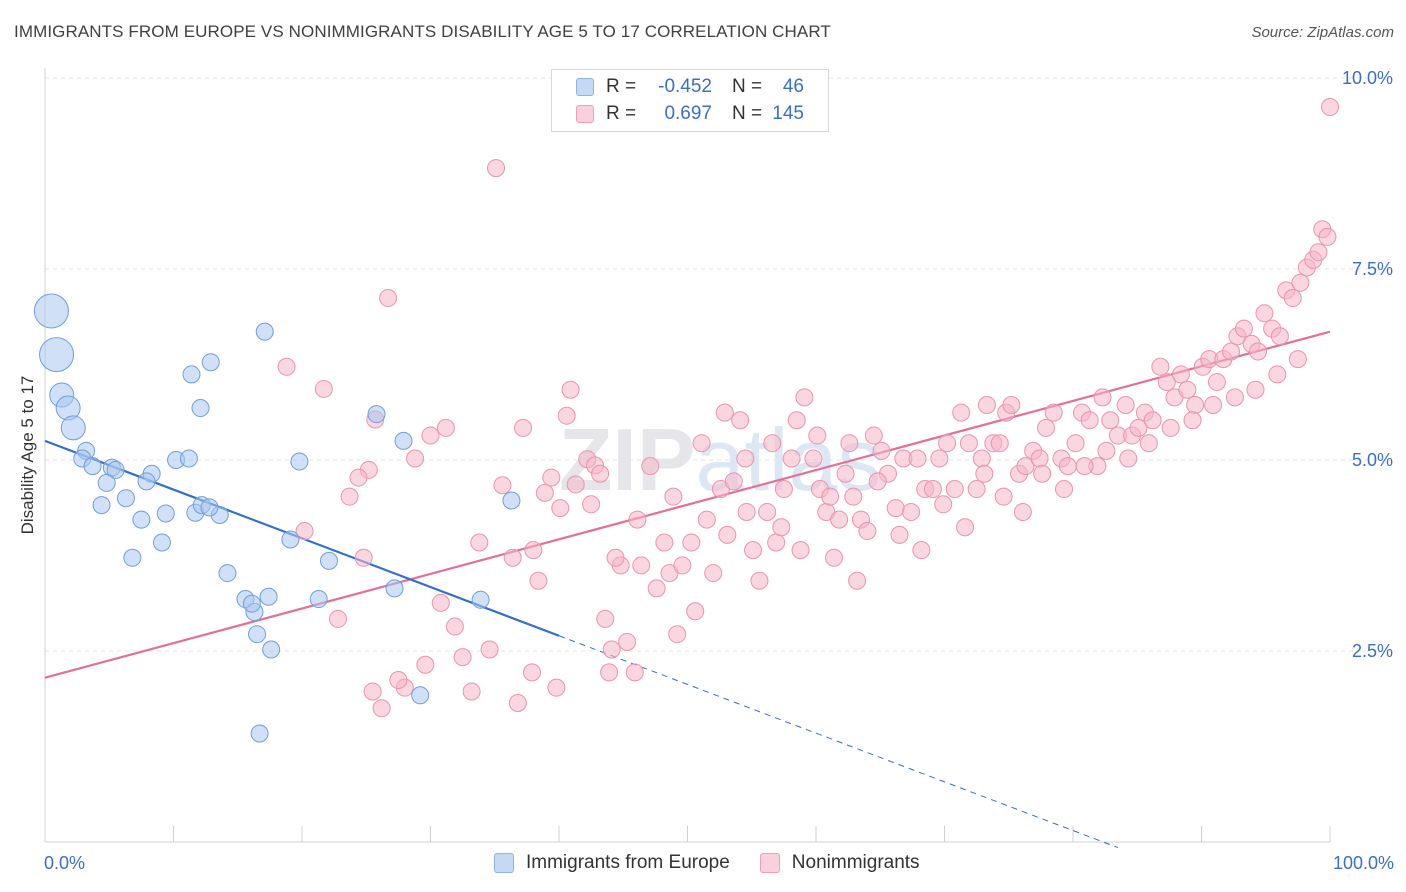  I want to click on legend-row-europe: R = -0.452 N = 46, so click(690, 87).